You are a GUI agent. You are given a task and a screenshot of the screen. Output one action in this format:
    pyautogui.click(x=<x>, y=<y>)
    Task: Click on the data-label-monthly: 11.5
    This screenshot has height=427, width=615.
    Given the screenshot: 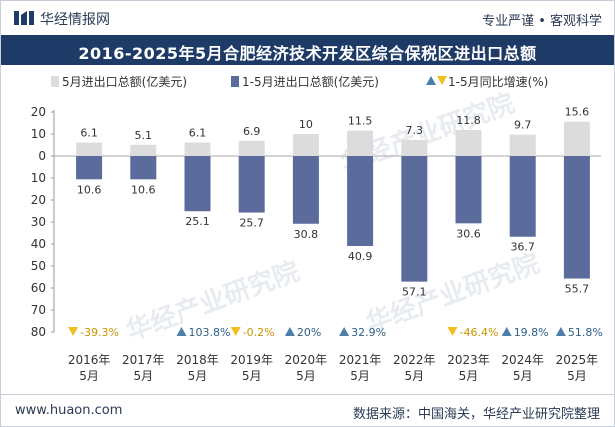 What is the action you would take?
    pyautogui.click(x=360, y=121)
    